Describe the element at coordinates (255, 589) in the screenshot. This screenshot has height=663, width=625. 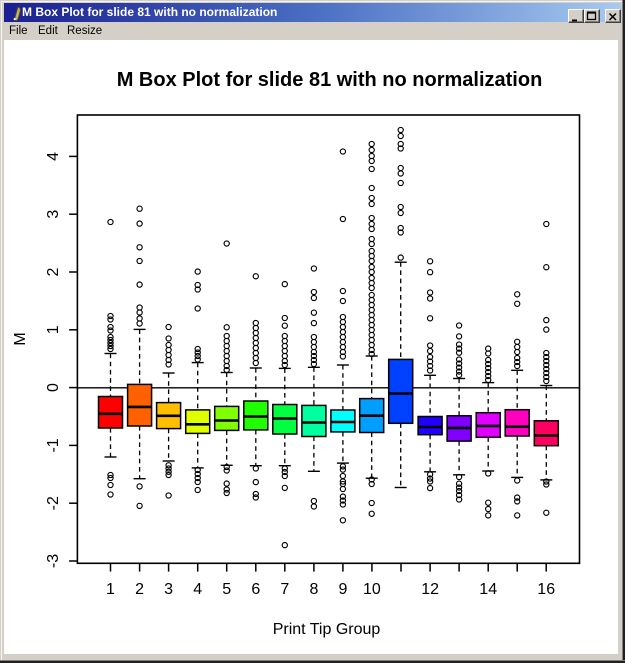
I see `svg-text: 6` at that location.